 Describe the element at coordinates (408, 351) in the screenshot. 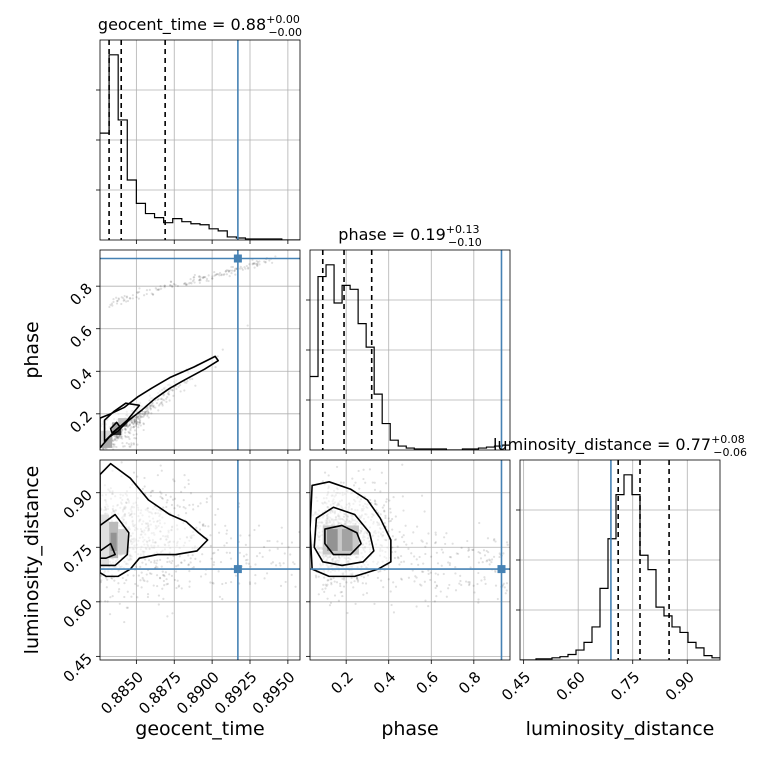

I see `hist-panel-phase` at that location.